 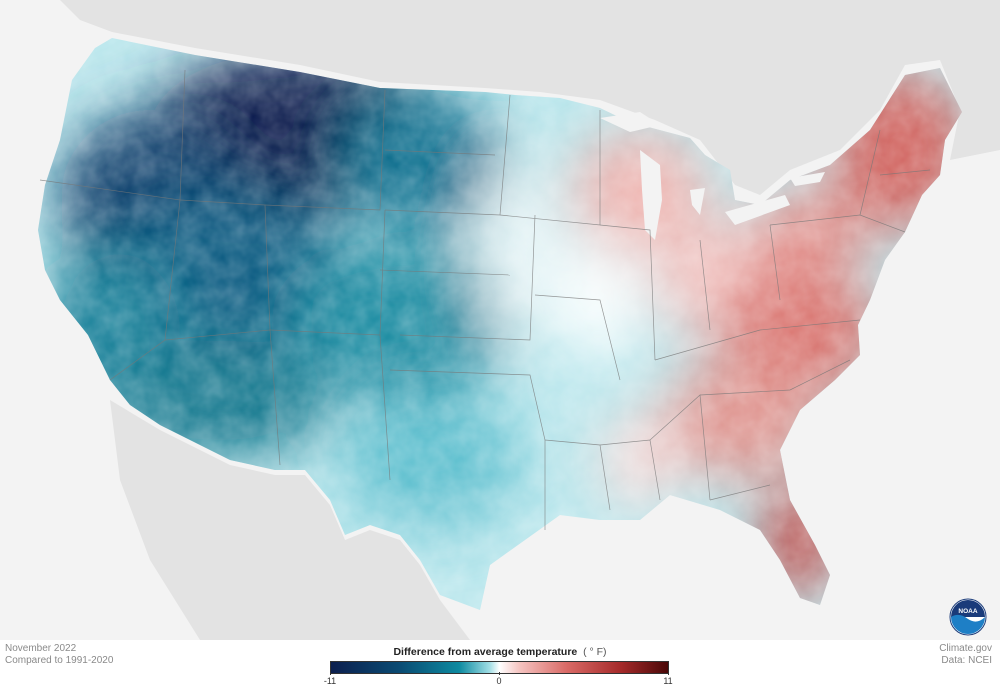 I want to click on noaa-logo-text: NOAA, so click(x=967, y=611).